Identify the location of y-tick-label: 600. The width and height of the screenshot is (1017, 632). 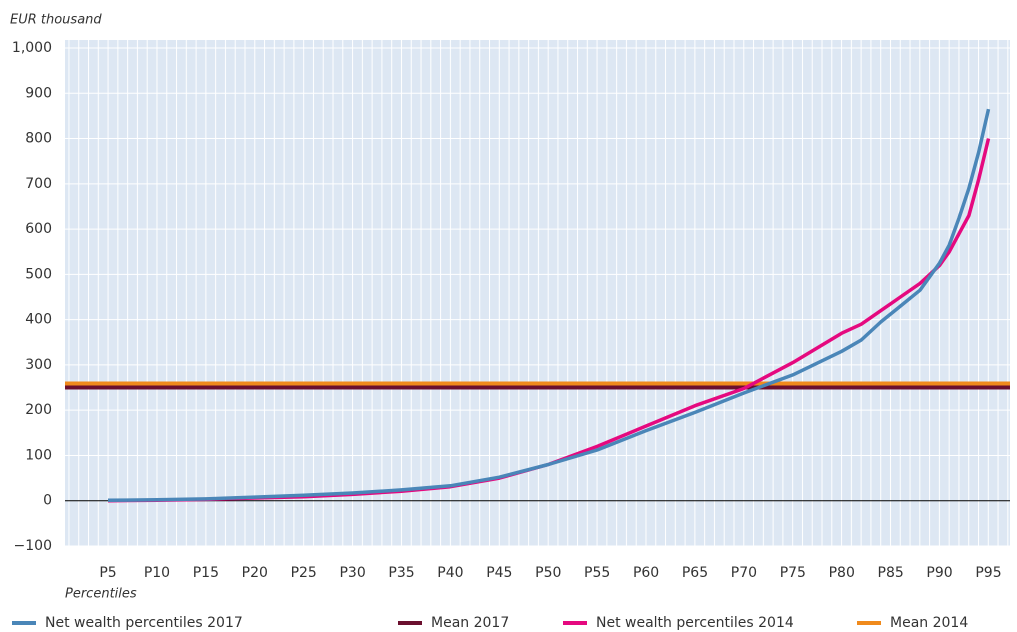
(38, 229).